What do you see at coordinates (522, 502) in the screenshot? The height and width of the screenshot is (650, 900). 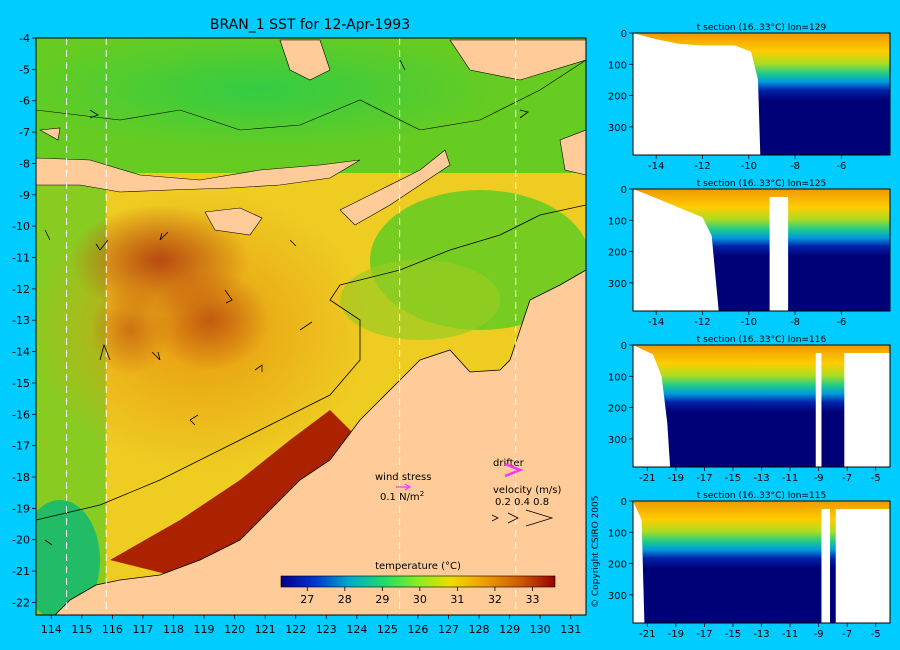 I see `velocity-values: 0.2 0.4 0.8` at bounding box center [522, 502].